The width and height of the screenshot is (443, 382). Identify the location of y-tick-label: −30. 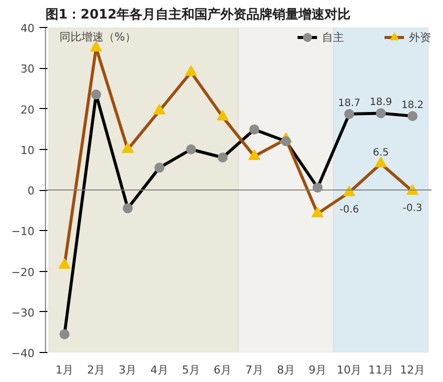
(23, 313).